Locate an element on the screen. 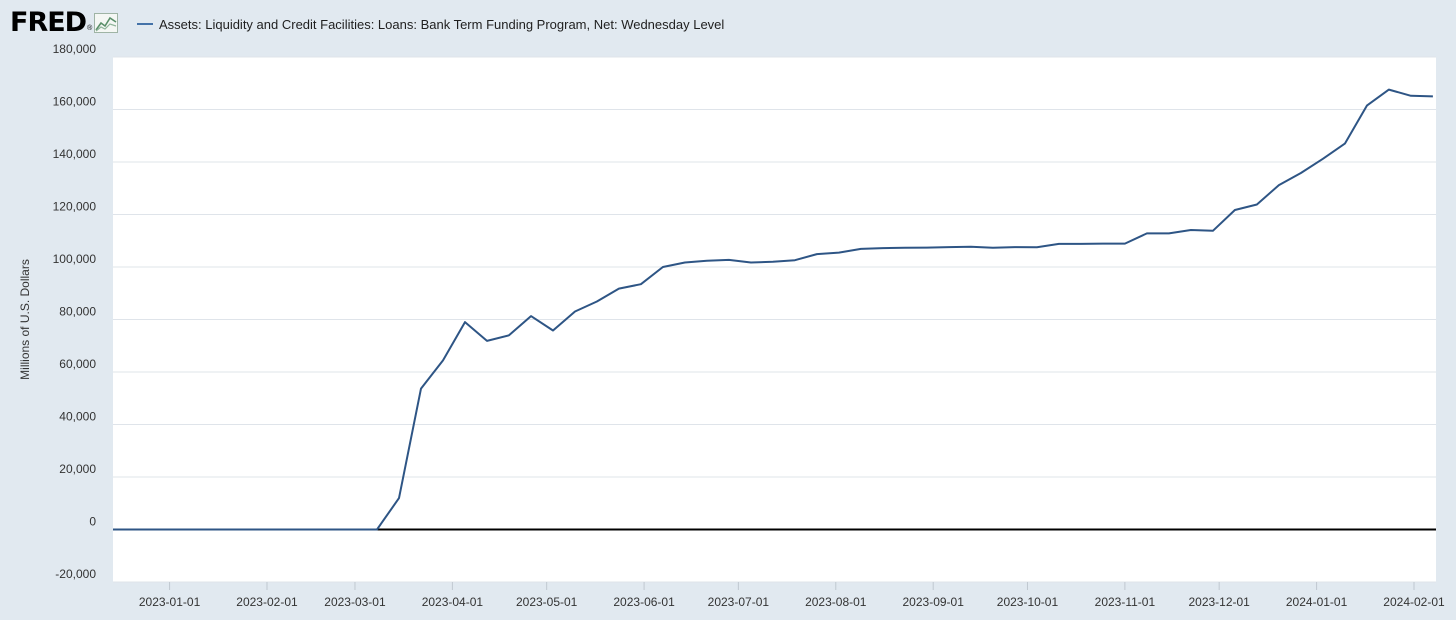 The image size is (1456, 620). legend-swatch is located at coordinates (145, 24).